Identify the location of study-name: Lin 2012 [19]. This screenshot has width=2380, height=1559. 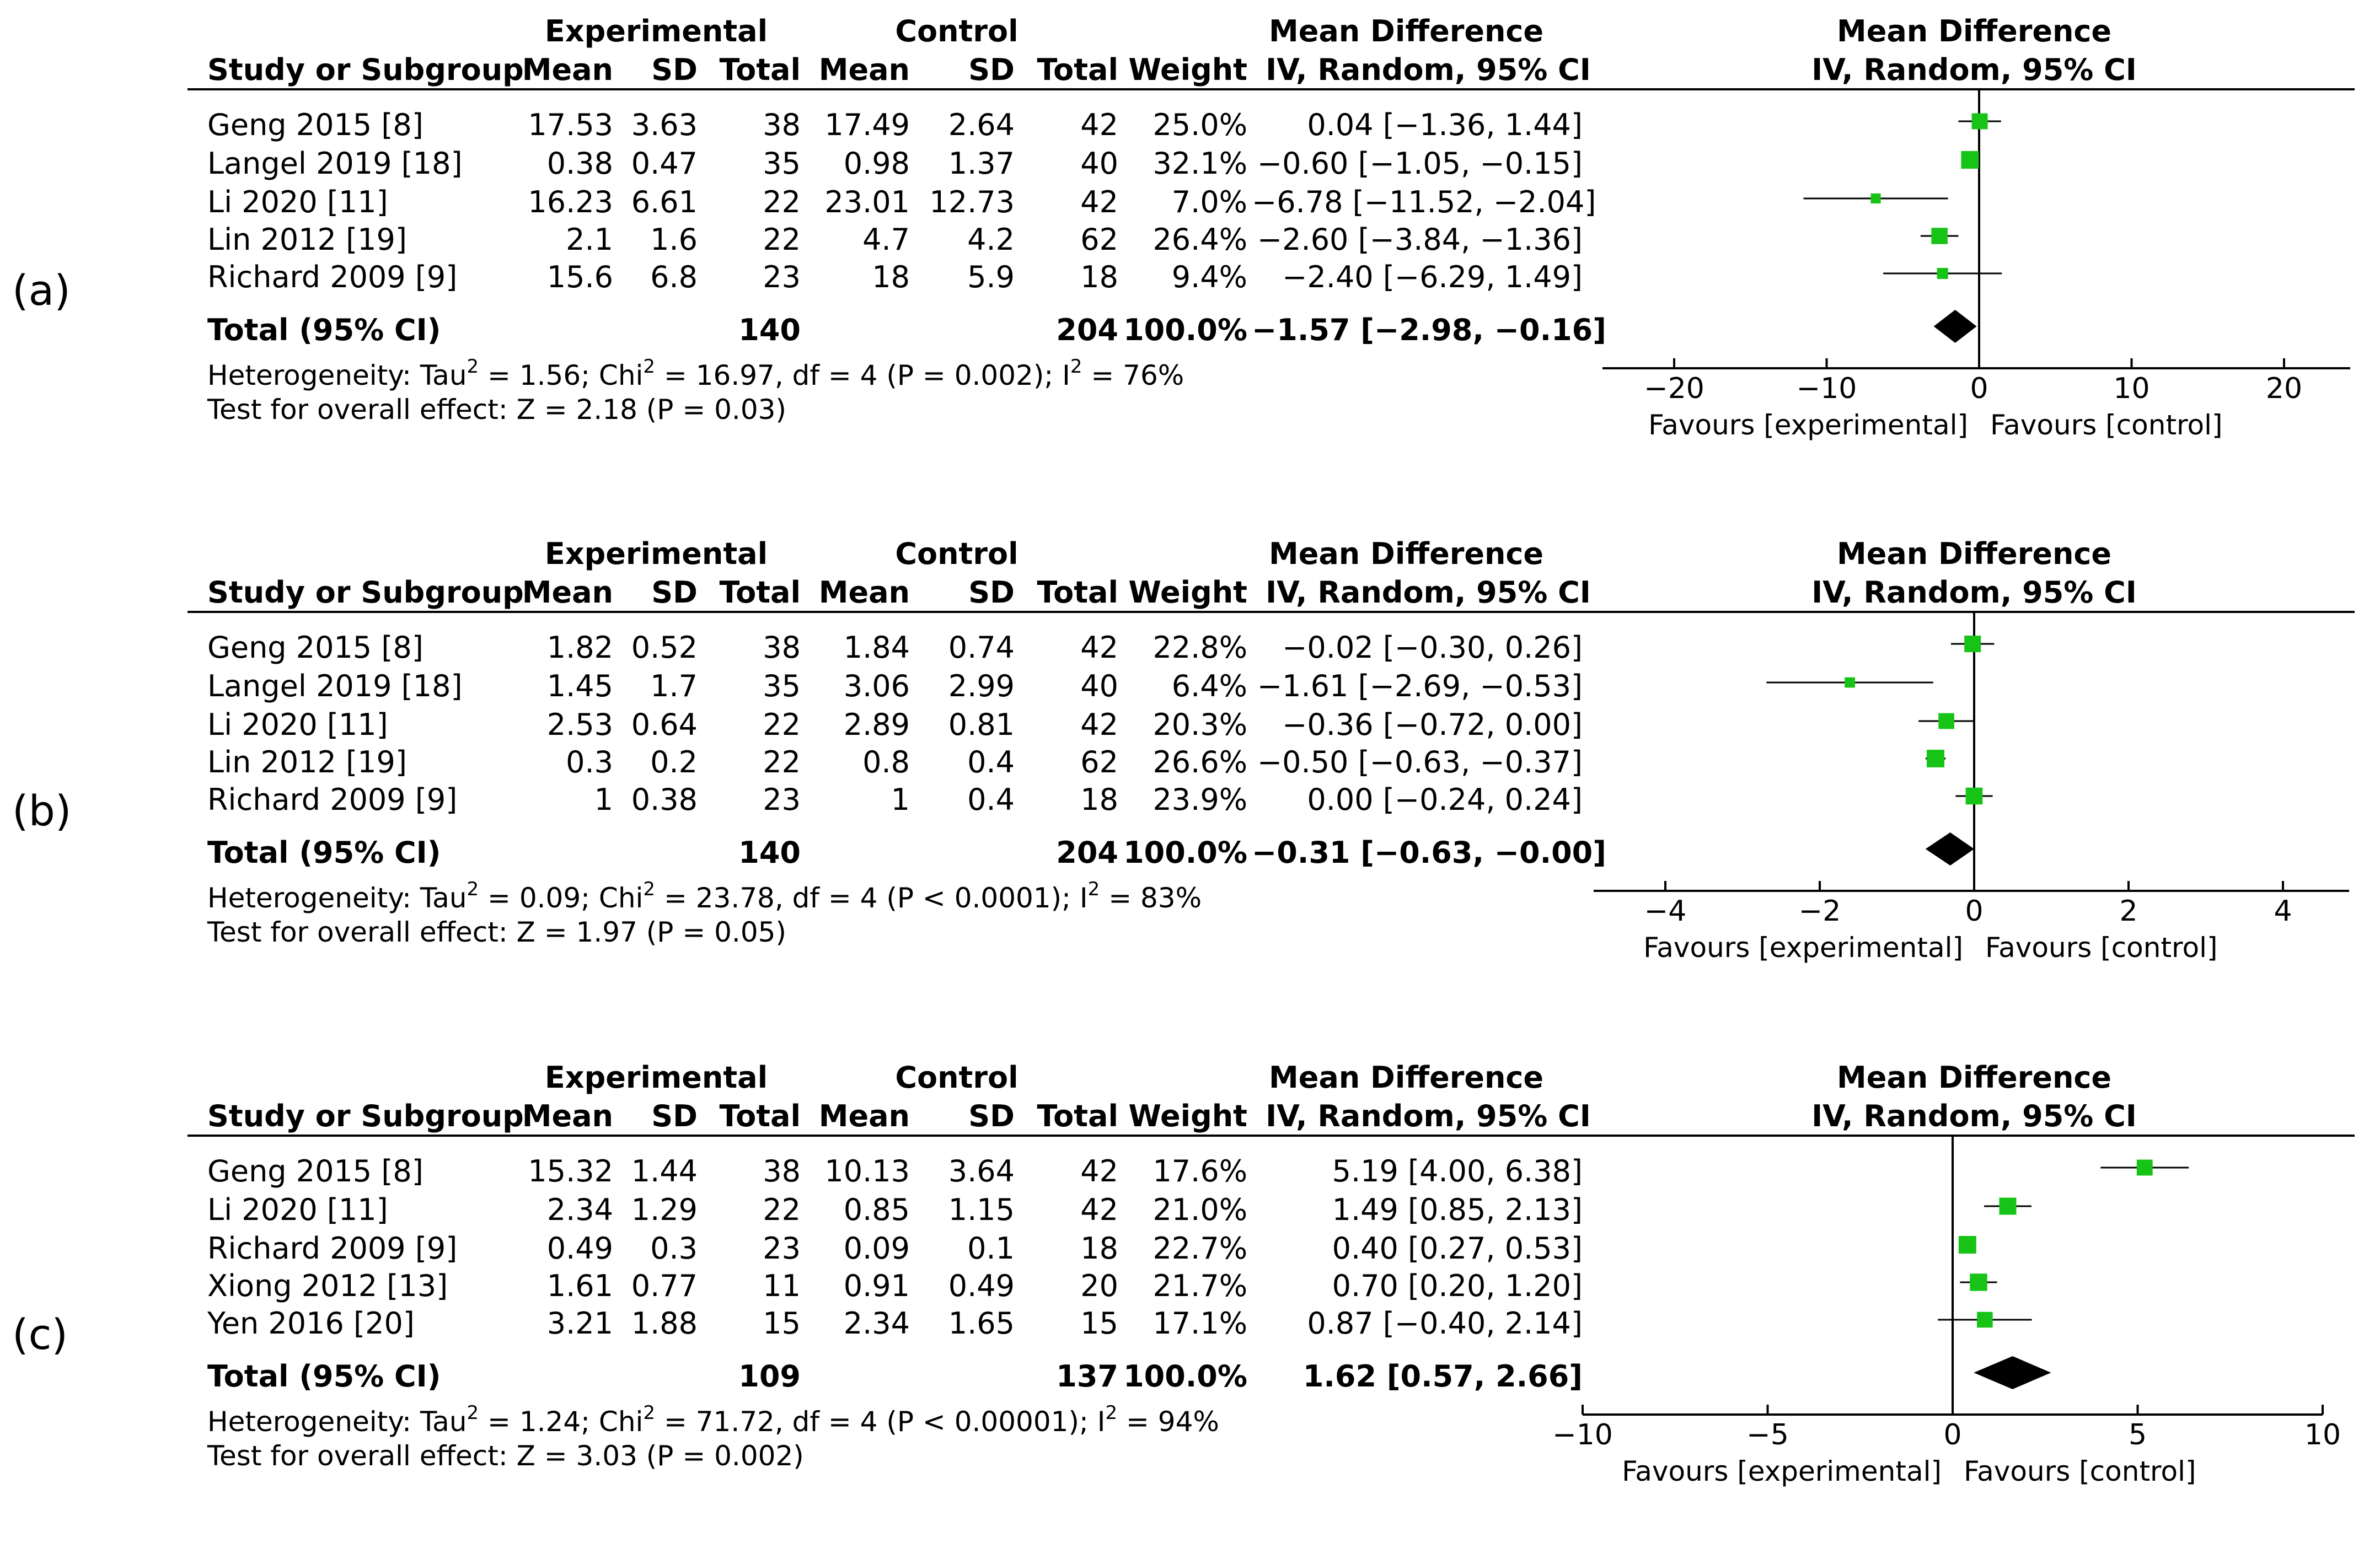
(307, 239).